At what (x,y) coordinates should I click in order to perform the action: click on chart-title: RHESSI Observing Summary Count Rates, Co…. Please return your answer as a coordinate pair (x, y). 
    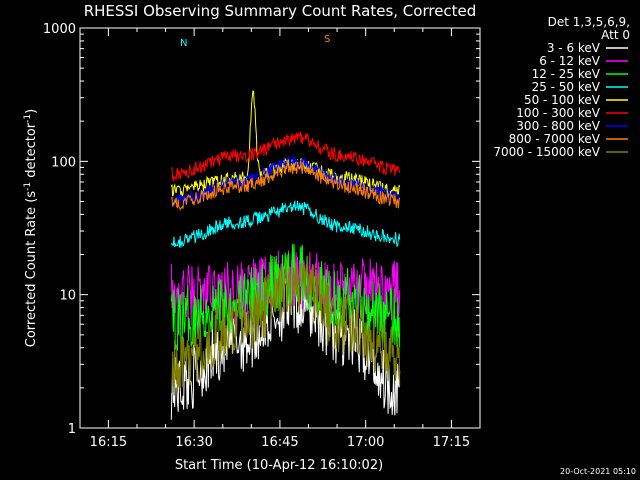
    Looking at the image, I should click on (280, 11).